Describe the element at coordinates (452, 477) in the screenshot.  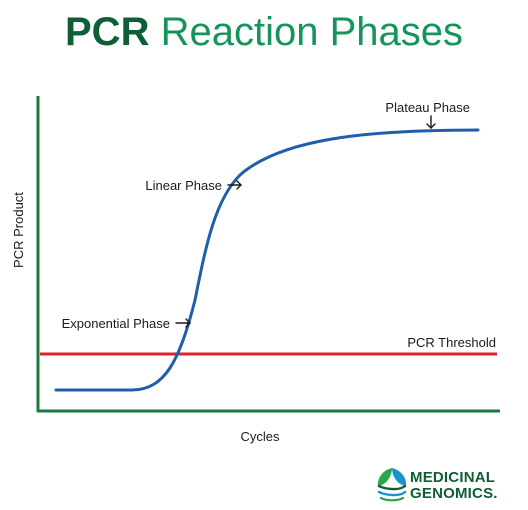
I see `logo-line-1: MEDICINAL` at that location.